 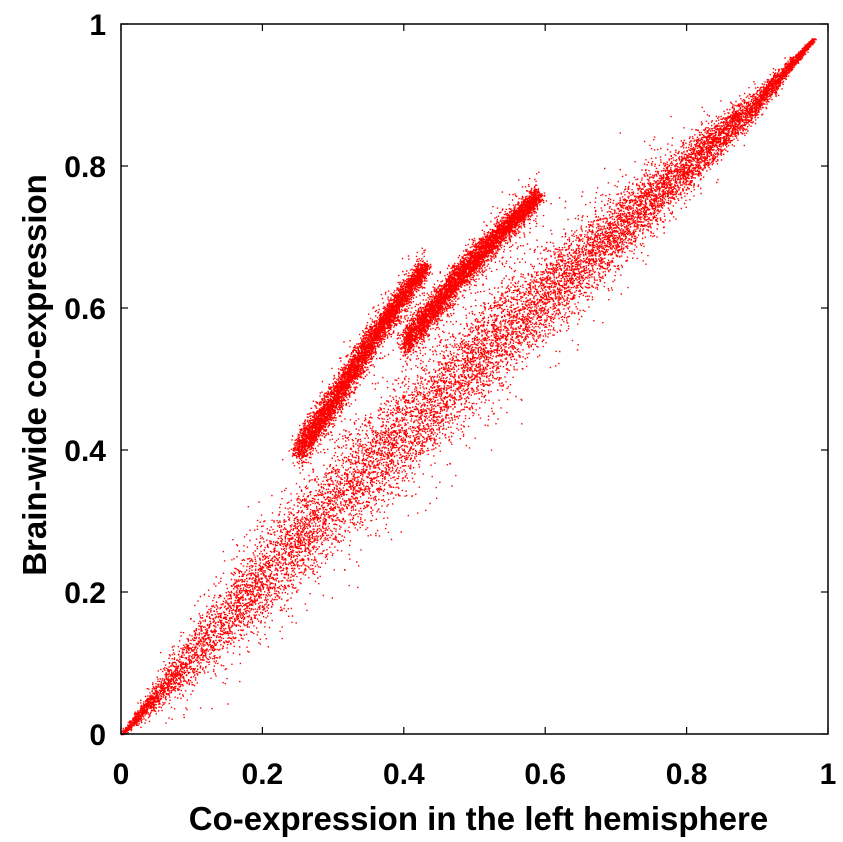 I want to click on y-tick-label: 0.6, so click(x=85, y=309).